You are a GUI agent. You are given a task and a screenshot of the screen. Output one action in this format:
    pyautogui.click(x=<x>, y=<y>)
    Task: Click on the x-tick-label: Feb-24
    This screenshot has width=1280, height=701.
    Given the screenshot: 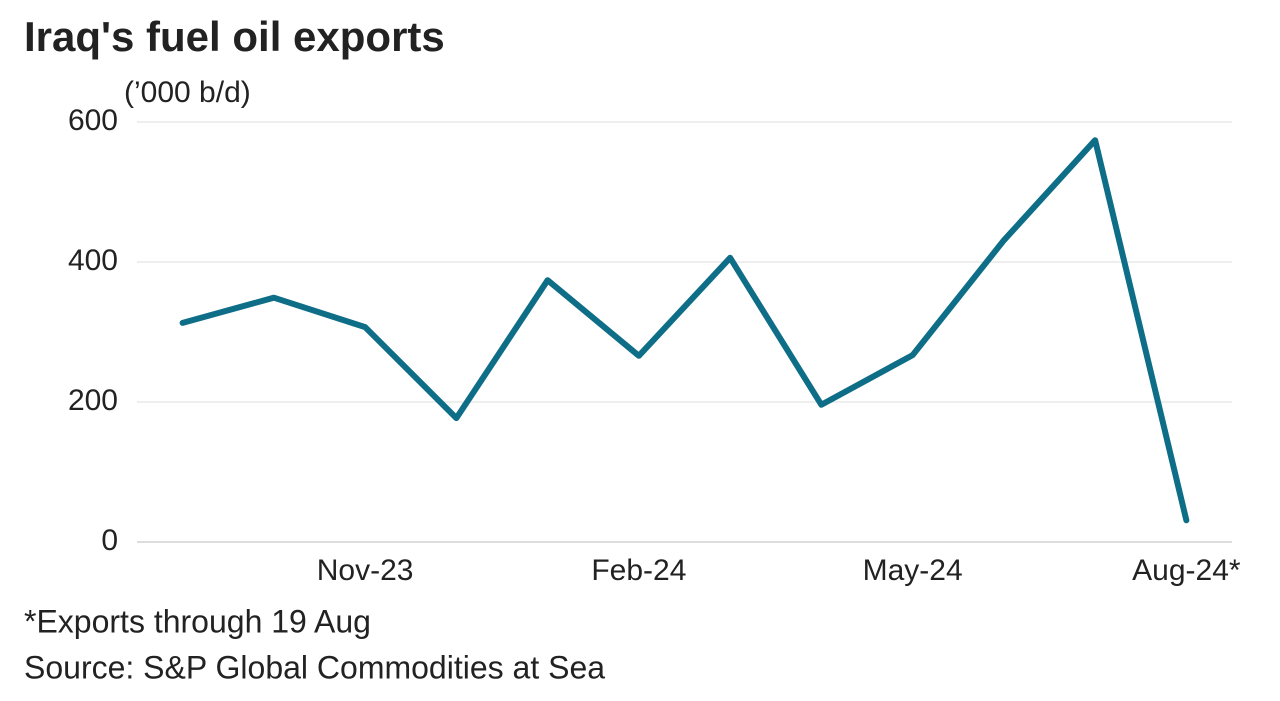 What is the action you would take?
    pyautogui.click(x=638, y=570)
    